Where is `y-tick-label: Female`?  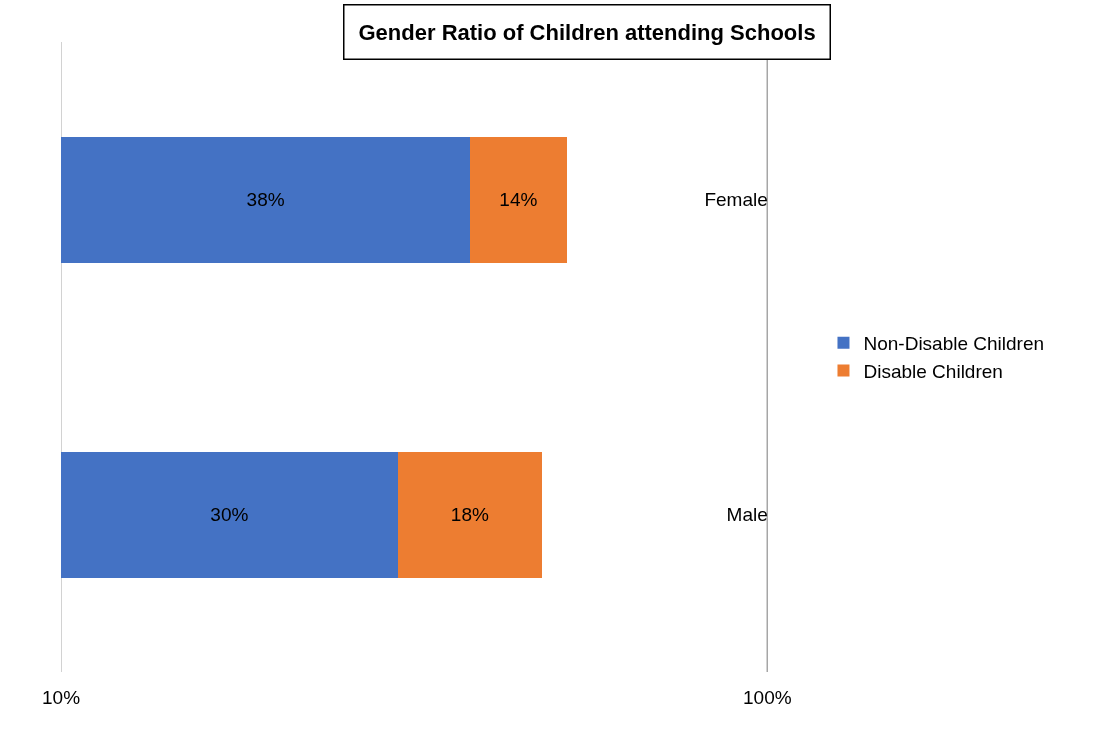 y-tick-label: Female is located at coordinates (736, 200).